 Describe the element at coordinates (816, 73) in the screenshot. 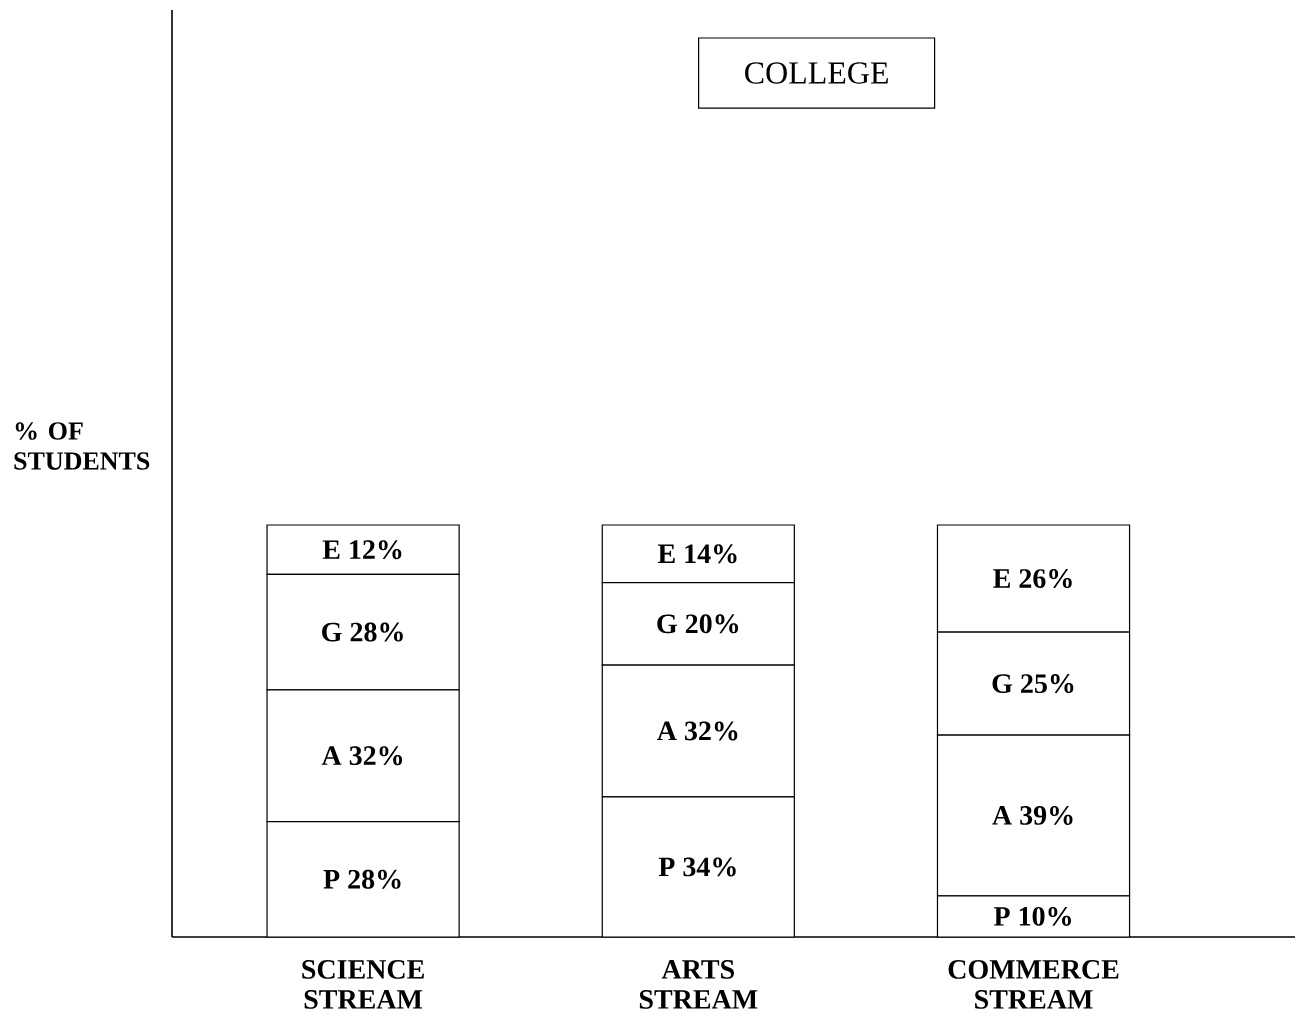

I see `chart-title: COLLEGE` at that location.